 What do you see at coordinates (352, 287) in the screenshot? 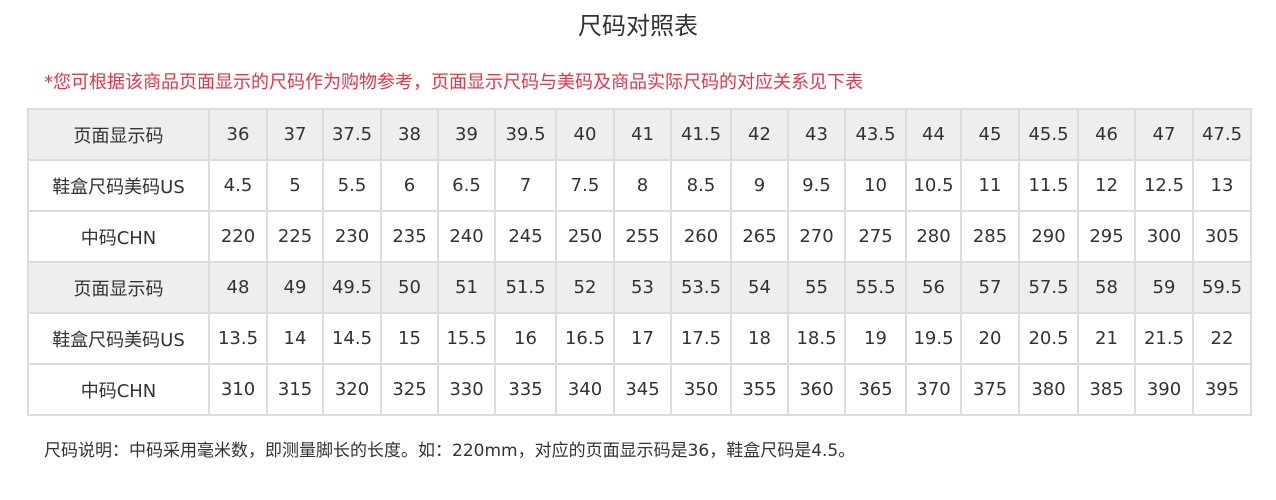
I see `size-cell: 49.5` at bounding box center [352, 287].